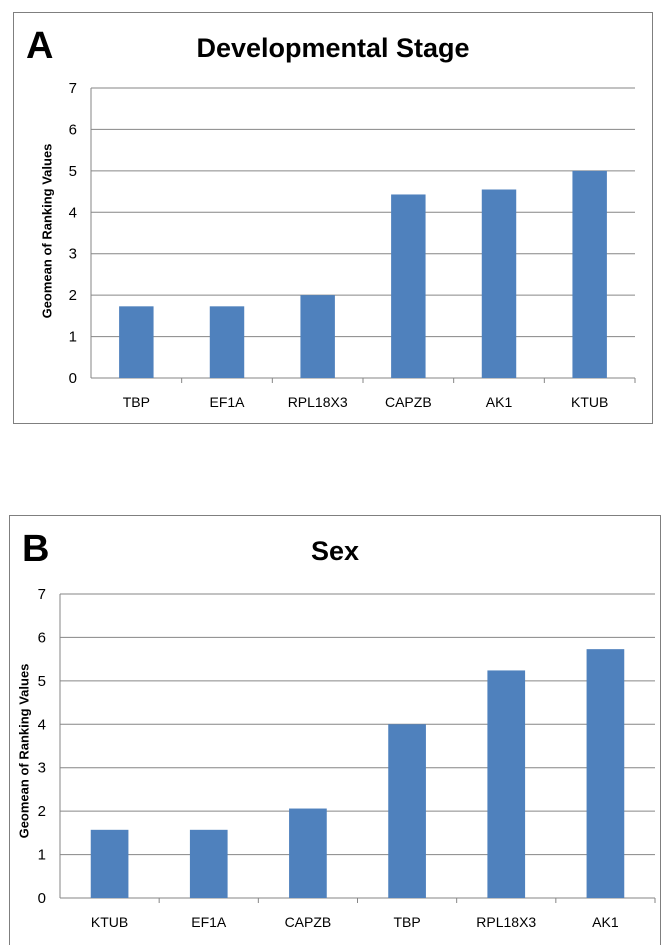 This screenshot has height=946, width=664. Describe the element at coordinates (40, 46) in the screenshot. I see `panel-label-a: A` at that location.